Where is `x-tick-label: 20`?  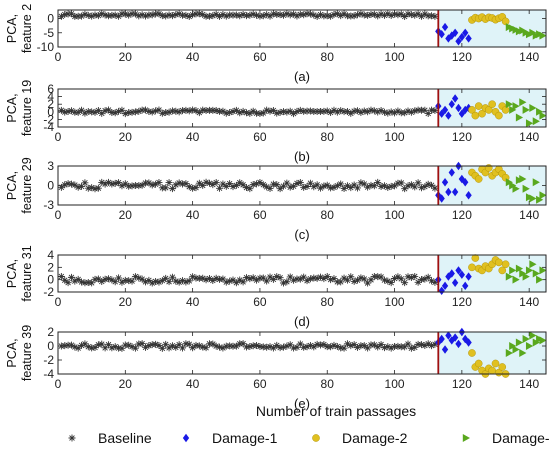 x-tick-label: 20 is located at coordinates (126, 57).